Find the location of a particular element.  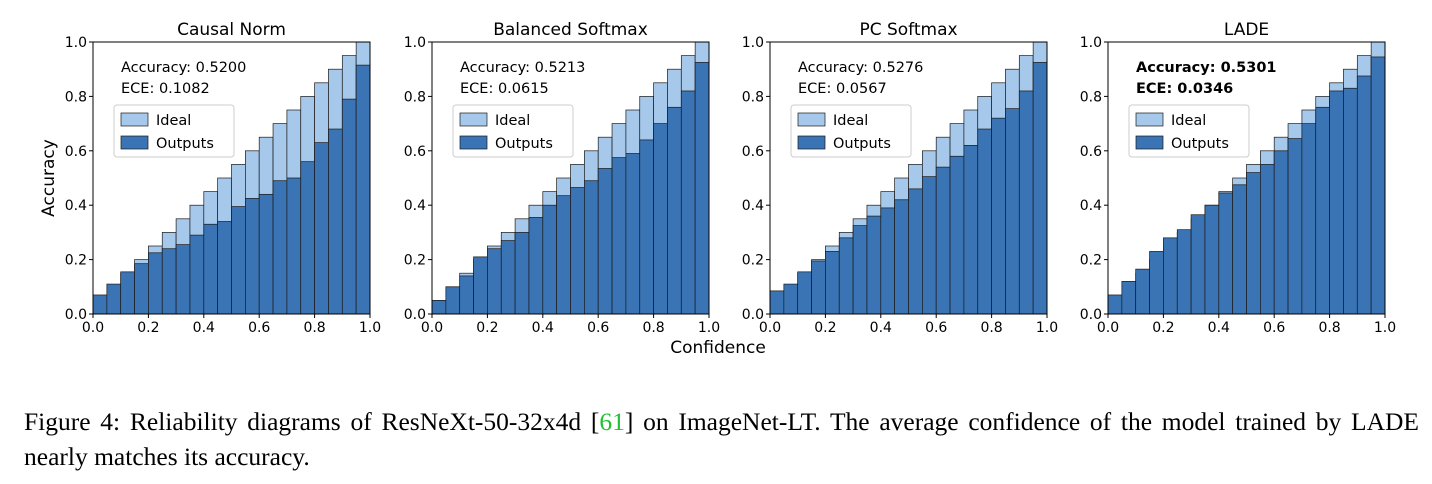

chart-title: PC Softmax is located at coordinates (908, 30).